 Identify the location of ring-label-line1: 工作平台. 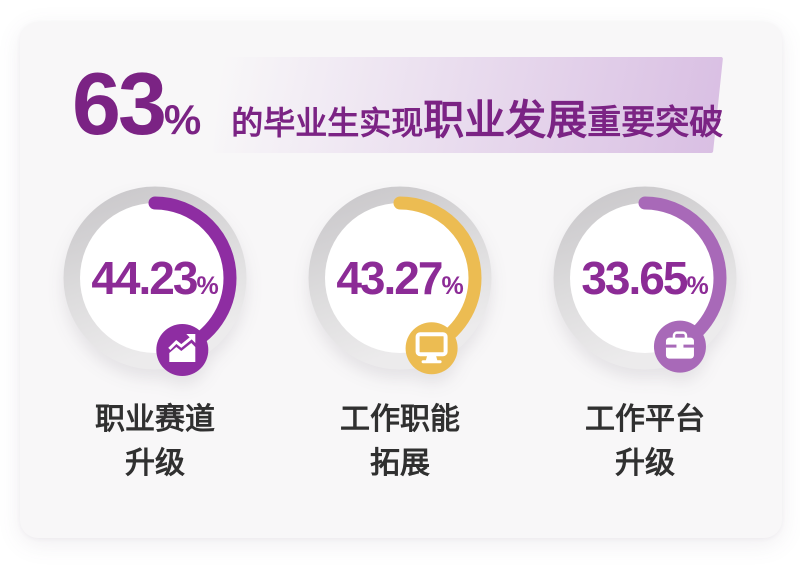
(645, 419).